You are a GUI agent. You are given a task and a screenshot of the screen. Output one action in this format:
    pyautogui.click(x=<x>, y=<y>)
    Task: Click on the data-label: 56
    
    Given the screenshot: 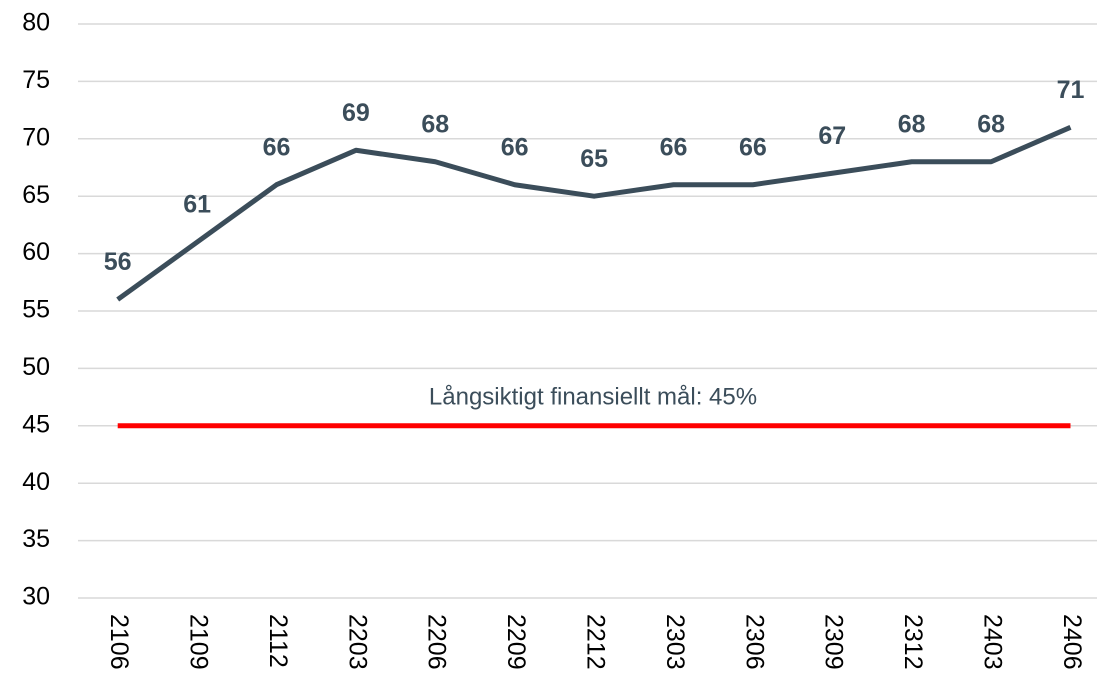 What is the action you would take?
    pyautogui.click(x=118, y=262)
    